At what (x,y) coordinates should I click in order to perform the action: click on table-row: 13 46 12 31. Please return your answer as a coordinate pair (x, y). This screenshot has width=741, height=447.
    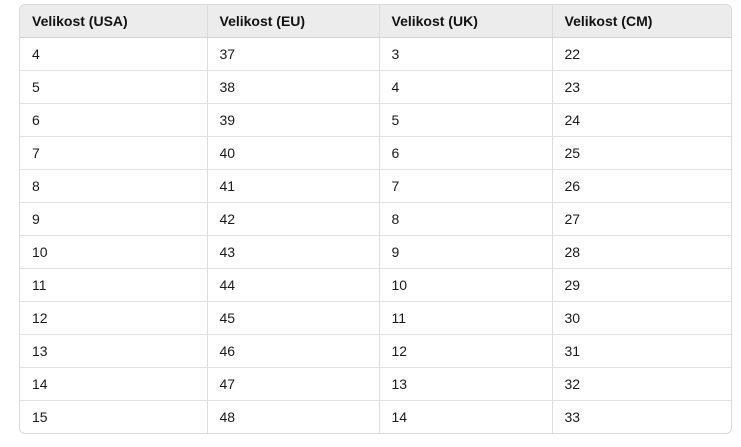
    Looking at the image, I should click on (375, 351).